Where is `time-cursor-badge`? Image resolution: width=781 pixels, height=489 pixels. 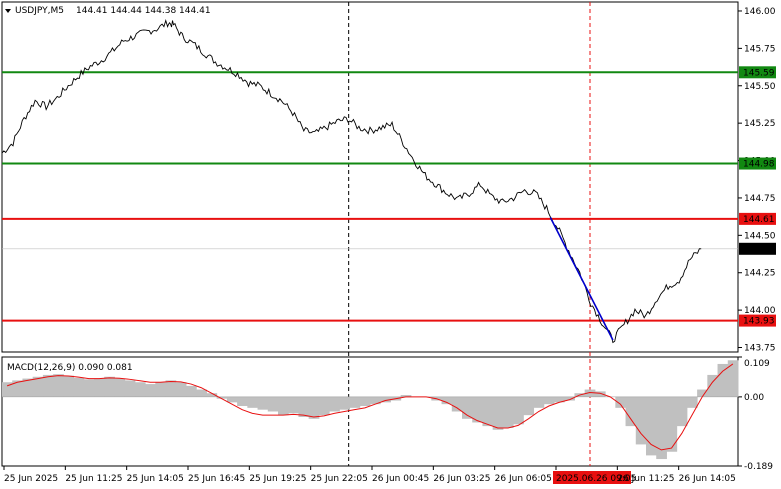
time-cursor-badge is located at coordinates (592, 477).